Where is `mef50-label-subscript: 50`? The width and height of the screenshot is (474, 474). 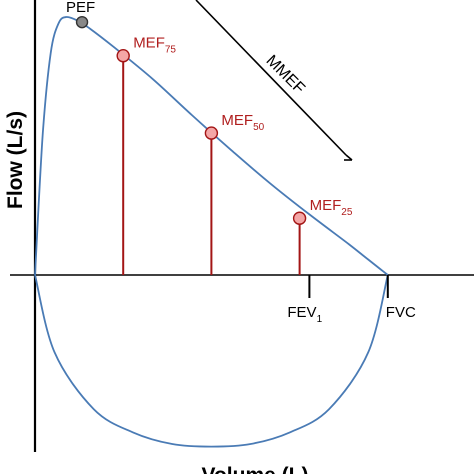 mef50-label-subscript: 50 is located at coordinates (259, 127).